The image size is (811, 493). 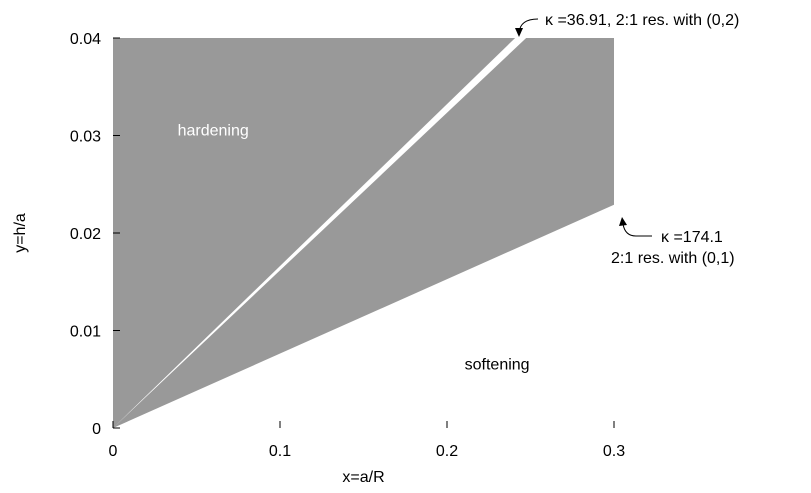 I want to click on annotation-arrowhead-right, so click(x=623, y=221).